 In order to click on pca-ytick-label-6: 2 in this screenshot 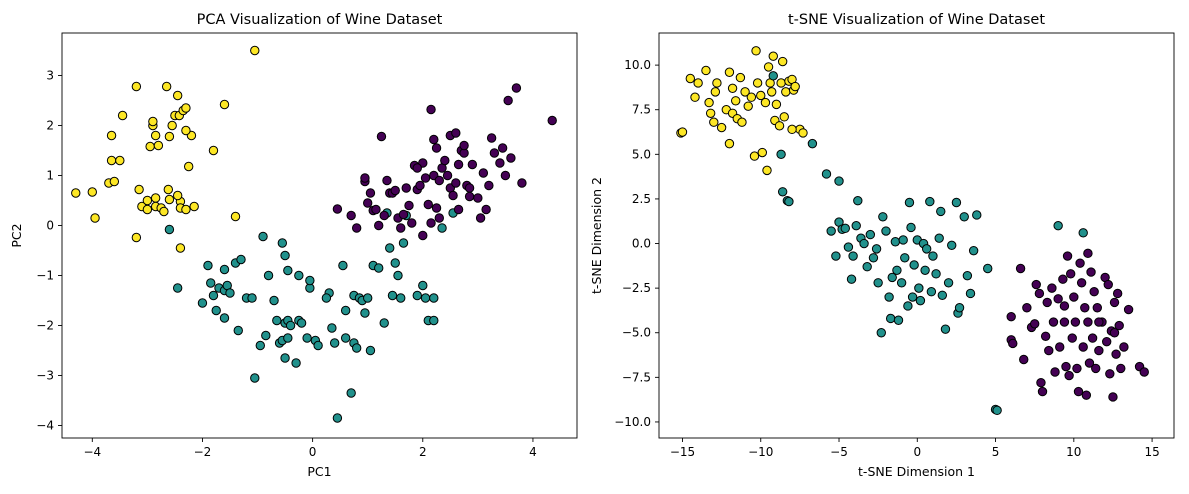, I will do `click(50, 126)`.